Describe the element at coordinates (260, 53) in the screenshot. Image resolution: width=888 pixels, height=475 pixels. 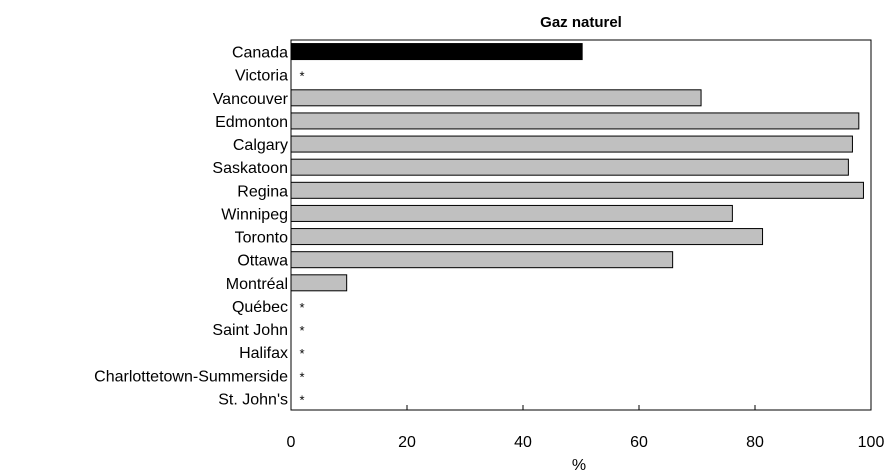
I see `category-label-canada: Canada` at that location.